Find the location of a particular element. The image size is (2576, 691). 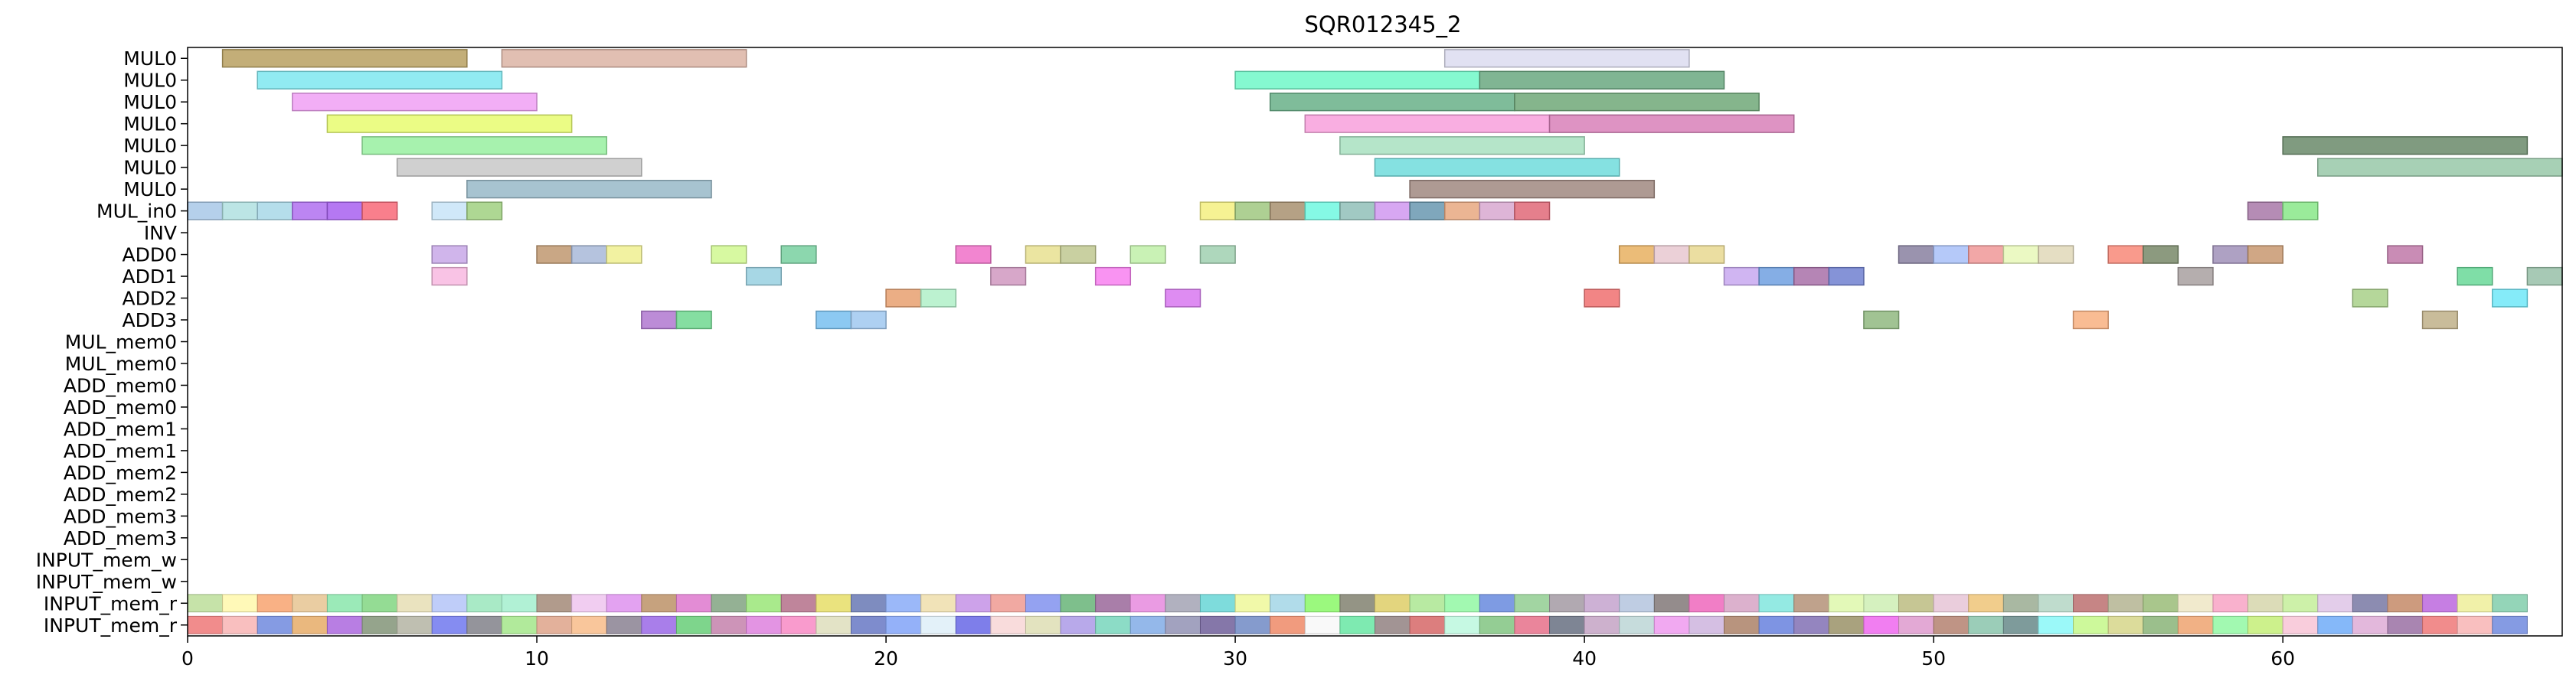

row-label: INPUT_mem_w is located at coordinates (106, 582).